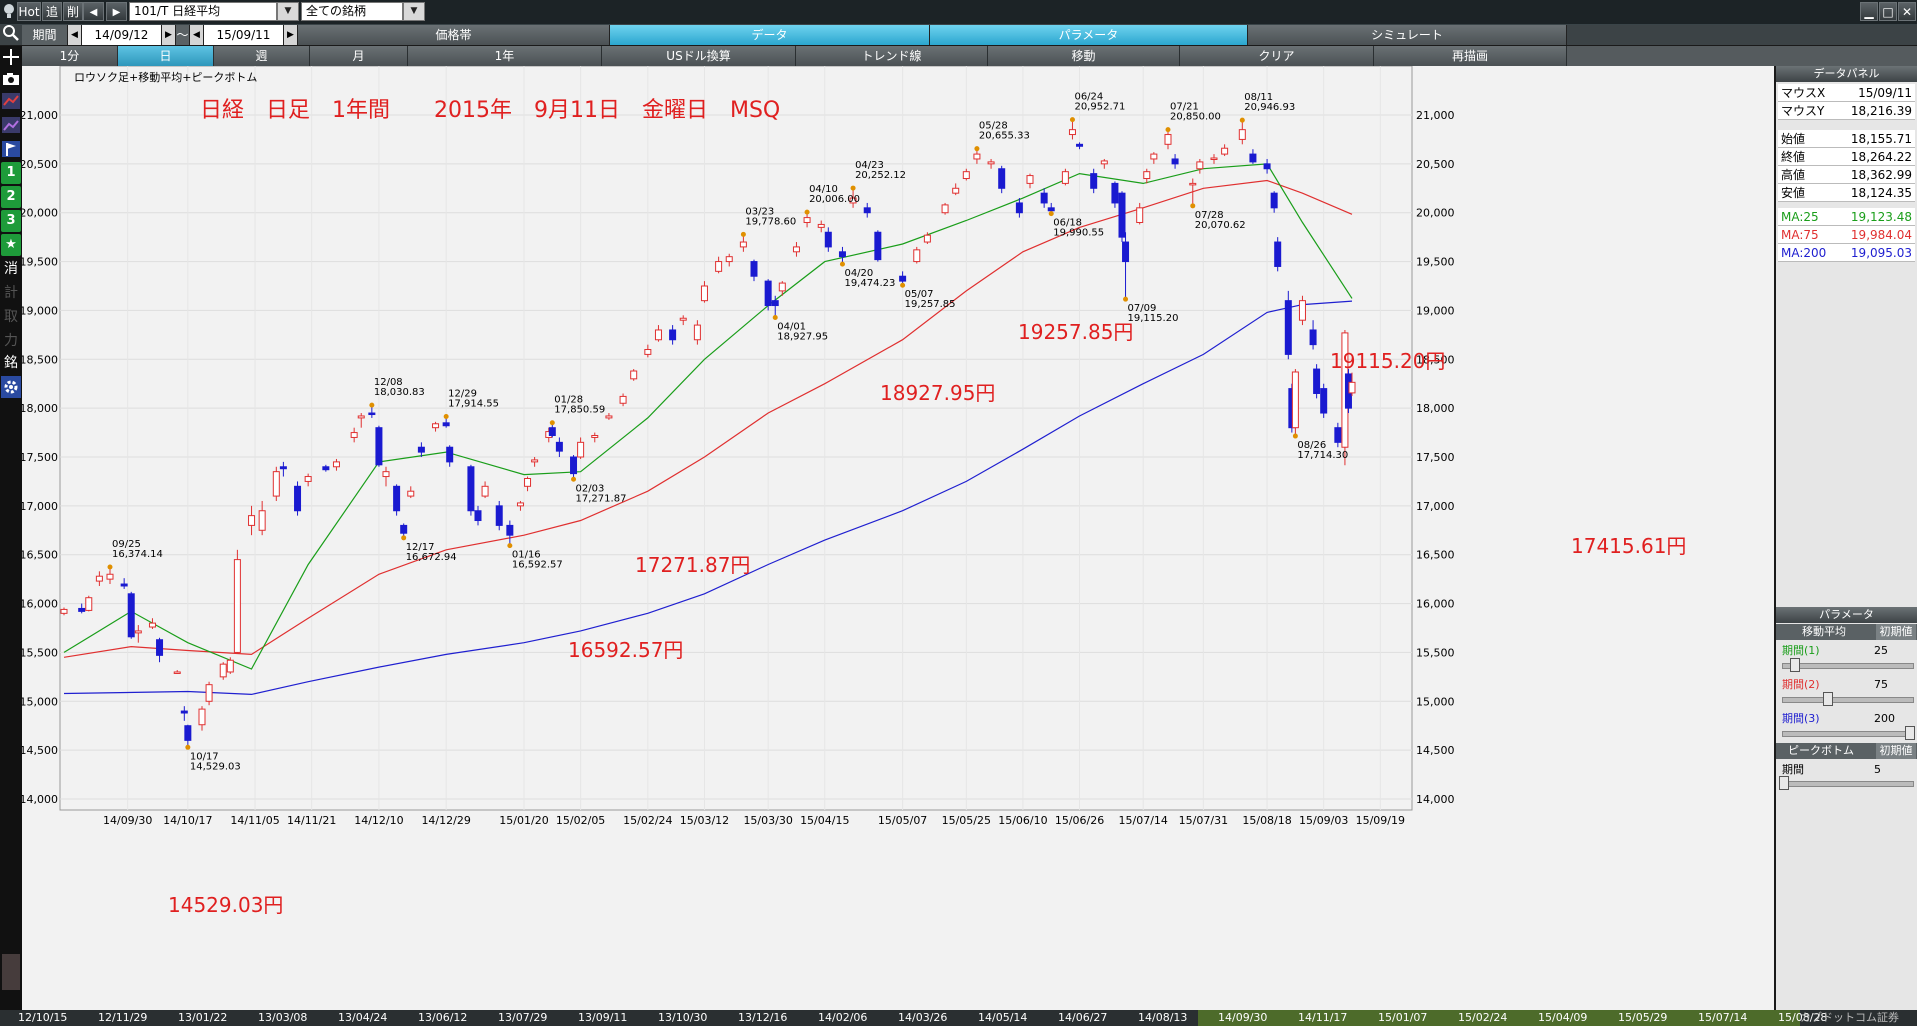 This screenshot has width=1917, height=1026. Describe the element at coordinates (1824, 631) in the screenshot. I see `ma-label: 移動平均` at that location.